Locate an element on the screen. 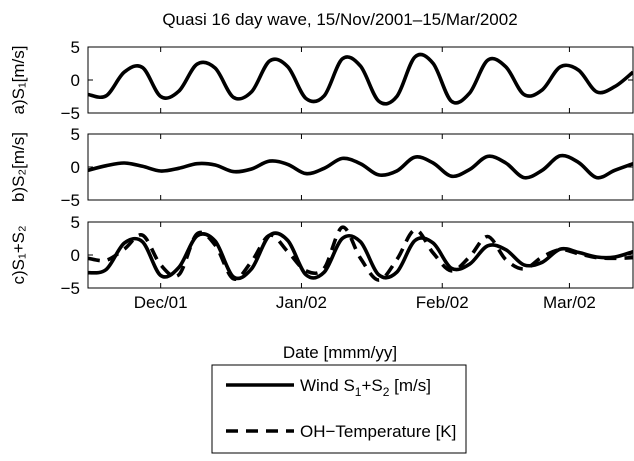  panel-lines-a is located at coordinates (360, 79).